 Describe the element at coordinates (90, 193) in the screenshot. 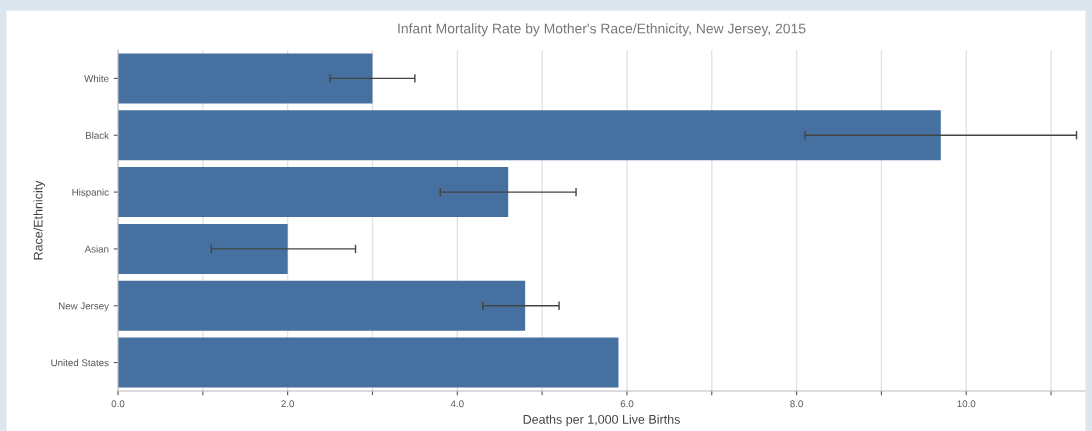

I see `y-tick-label: Hispanic` at that location.